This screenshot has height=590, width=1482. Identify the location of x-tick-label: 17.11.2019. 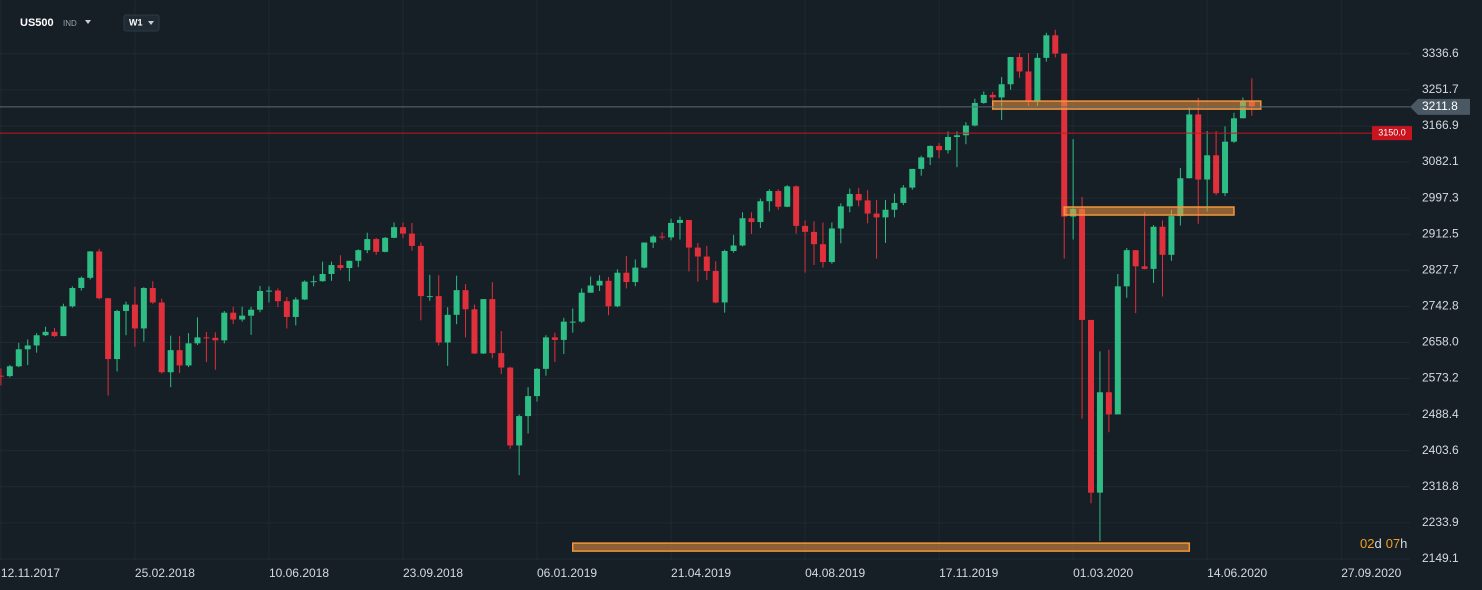
(968, 573).